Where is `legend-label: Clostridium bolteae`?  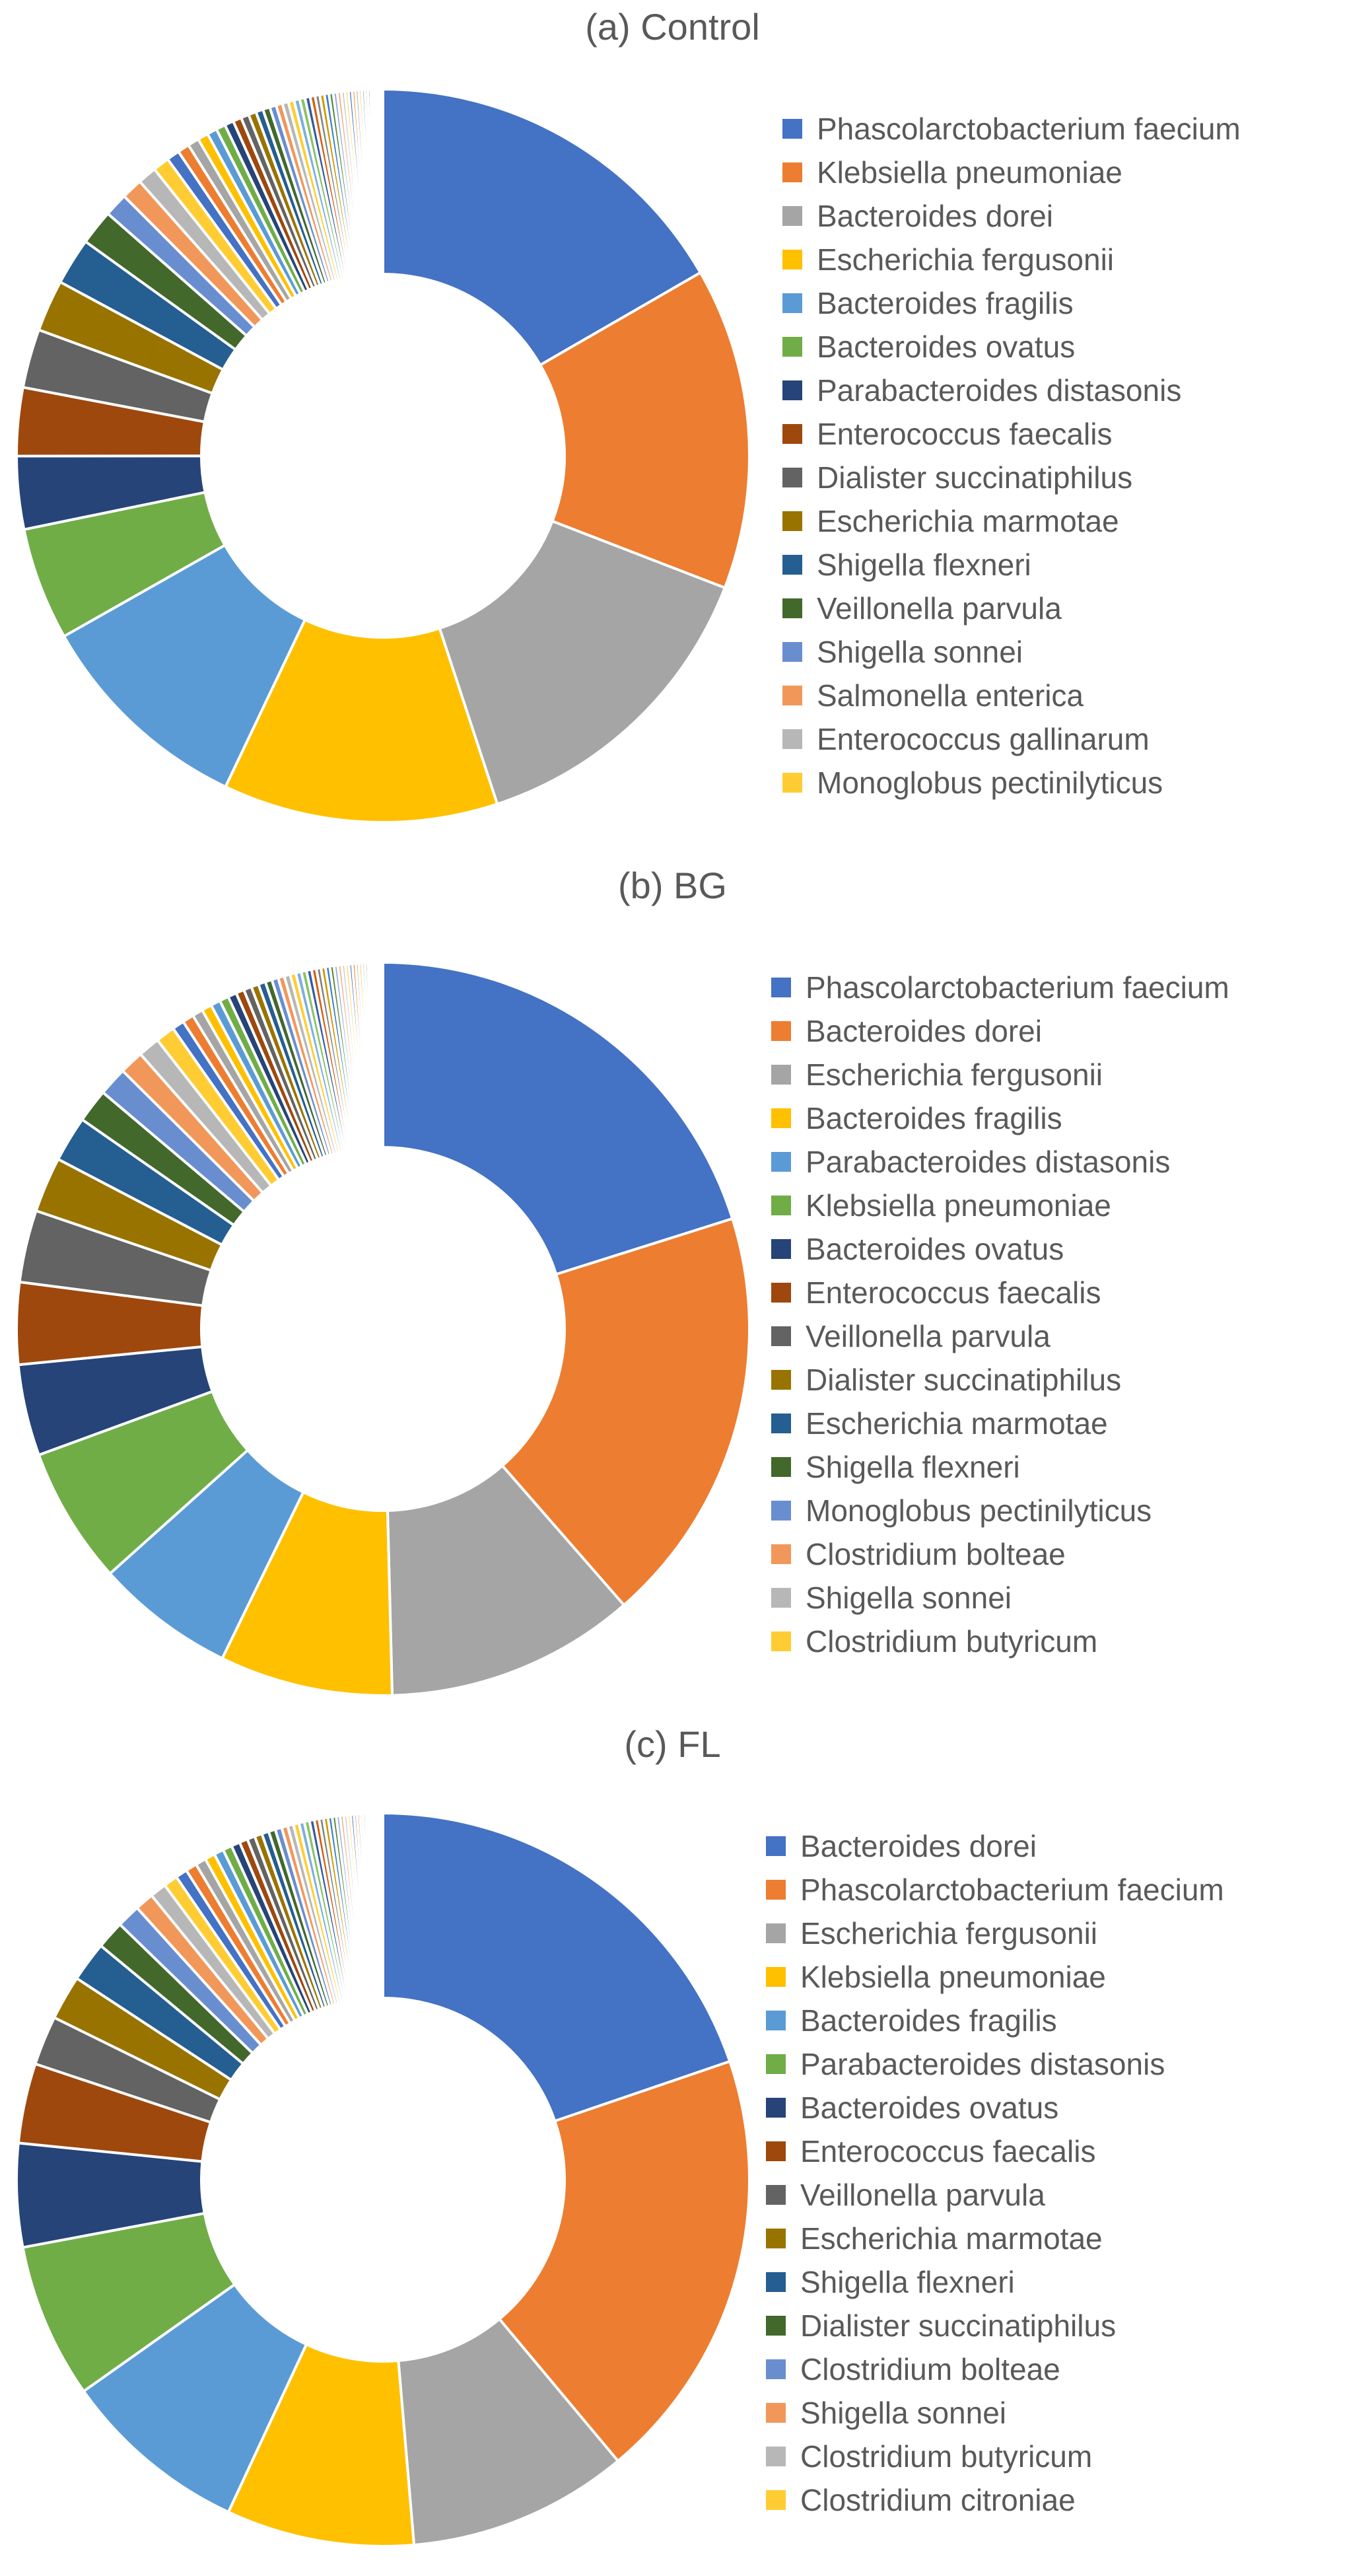
legend-label: Clostridium bolteae is located at coordinates (930, 2369).